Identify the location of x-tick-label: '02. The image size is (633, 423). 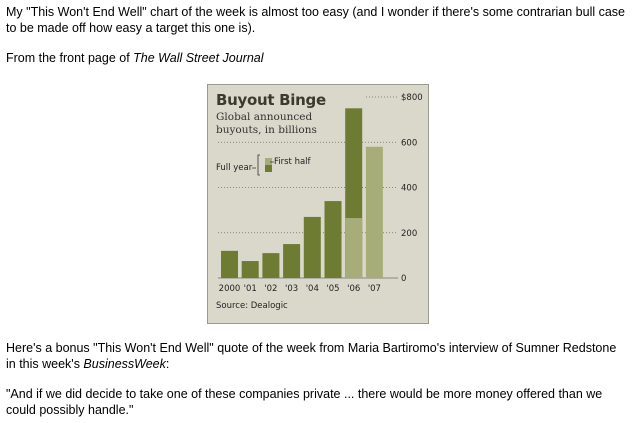
(270, 289).